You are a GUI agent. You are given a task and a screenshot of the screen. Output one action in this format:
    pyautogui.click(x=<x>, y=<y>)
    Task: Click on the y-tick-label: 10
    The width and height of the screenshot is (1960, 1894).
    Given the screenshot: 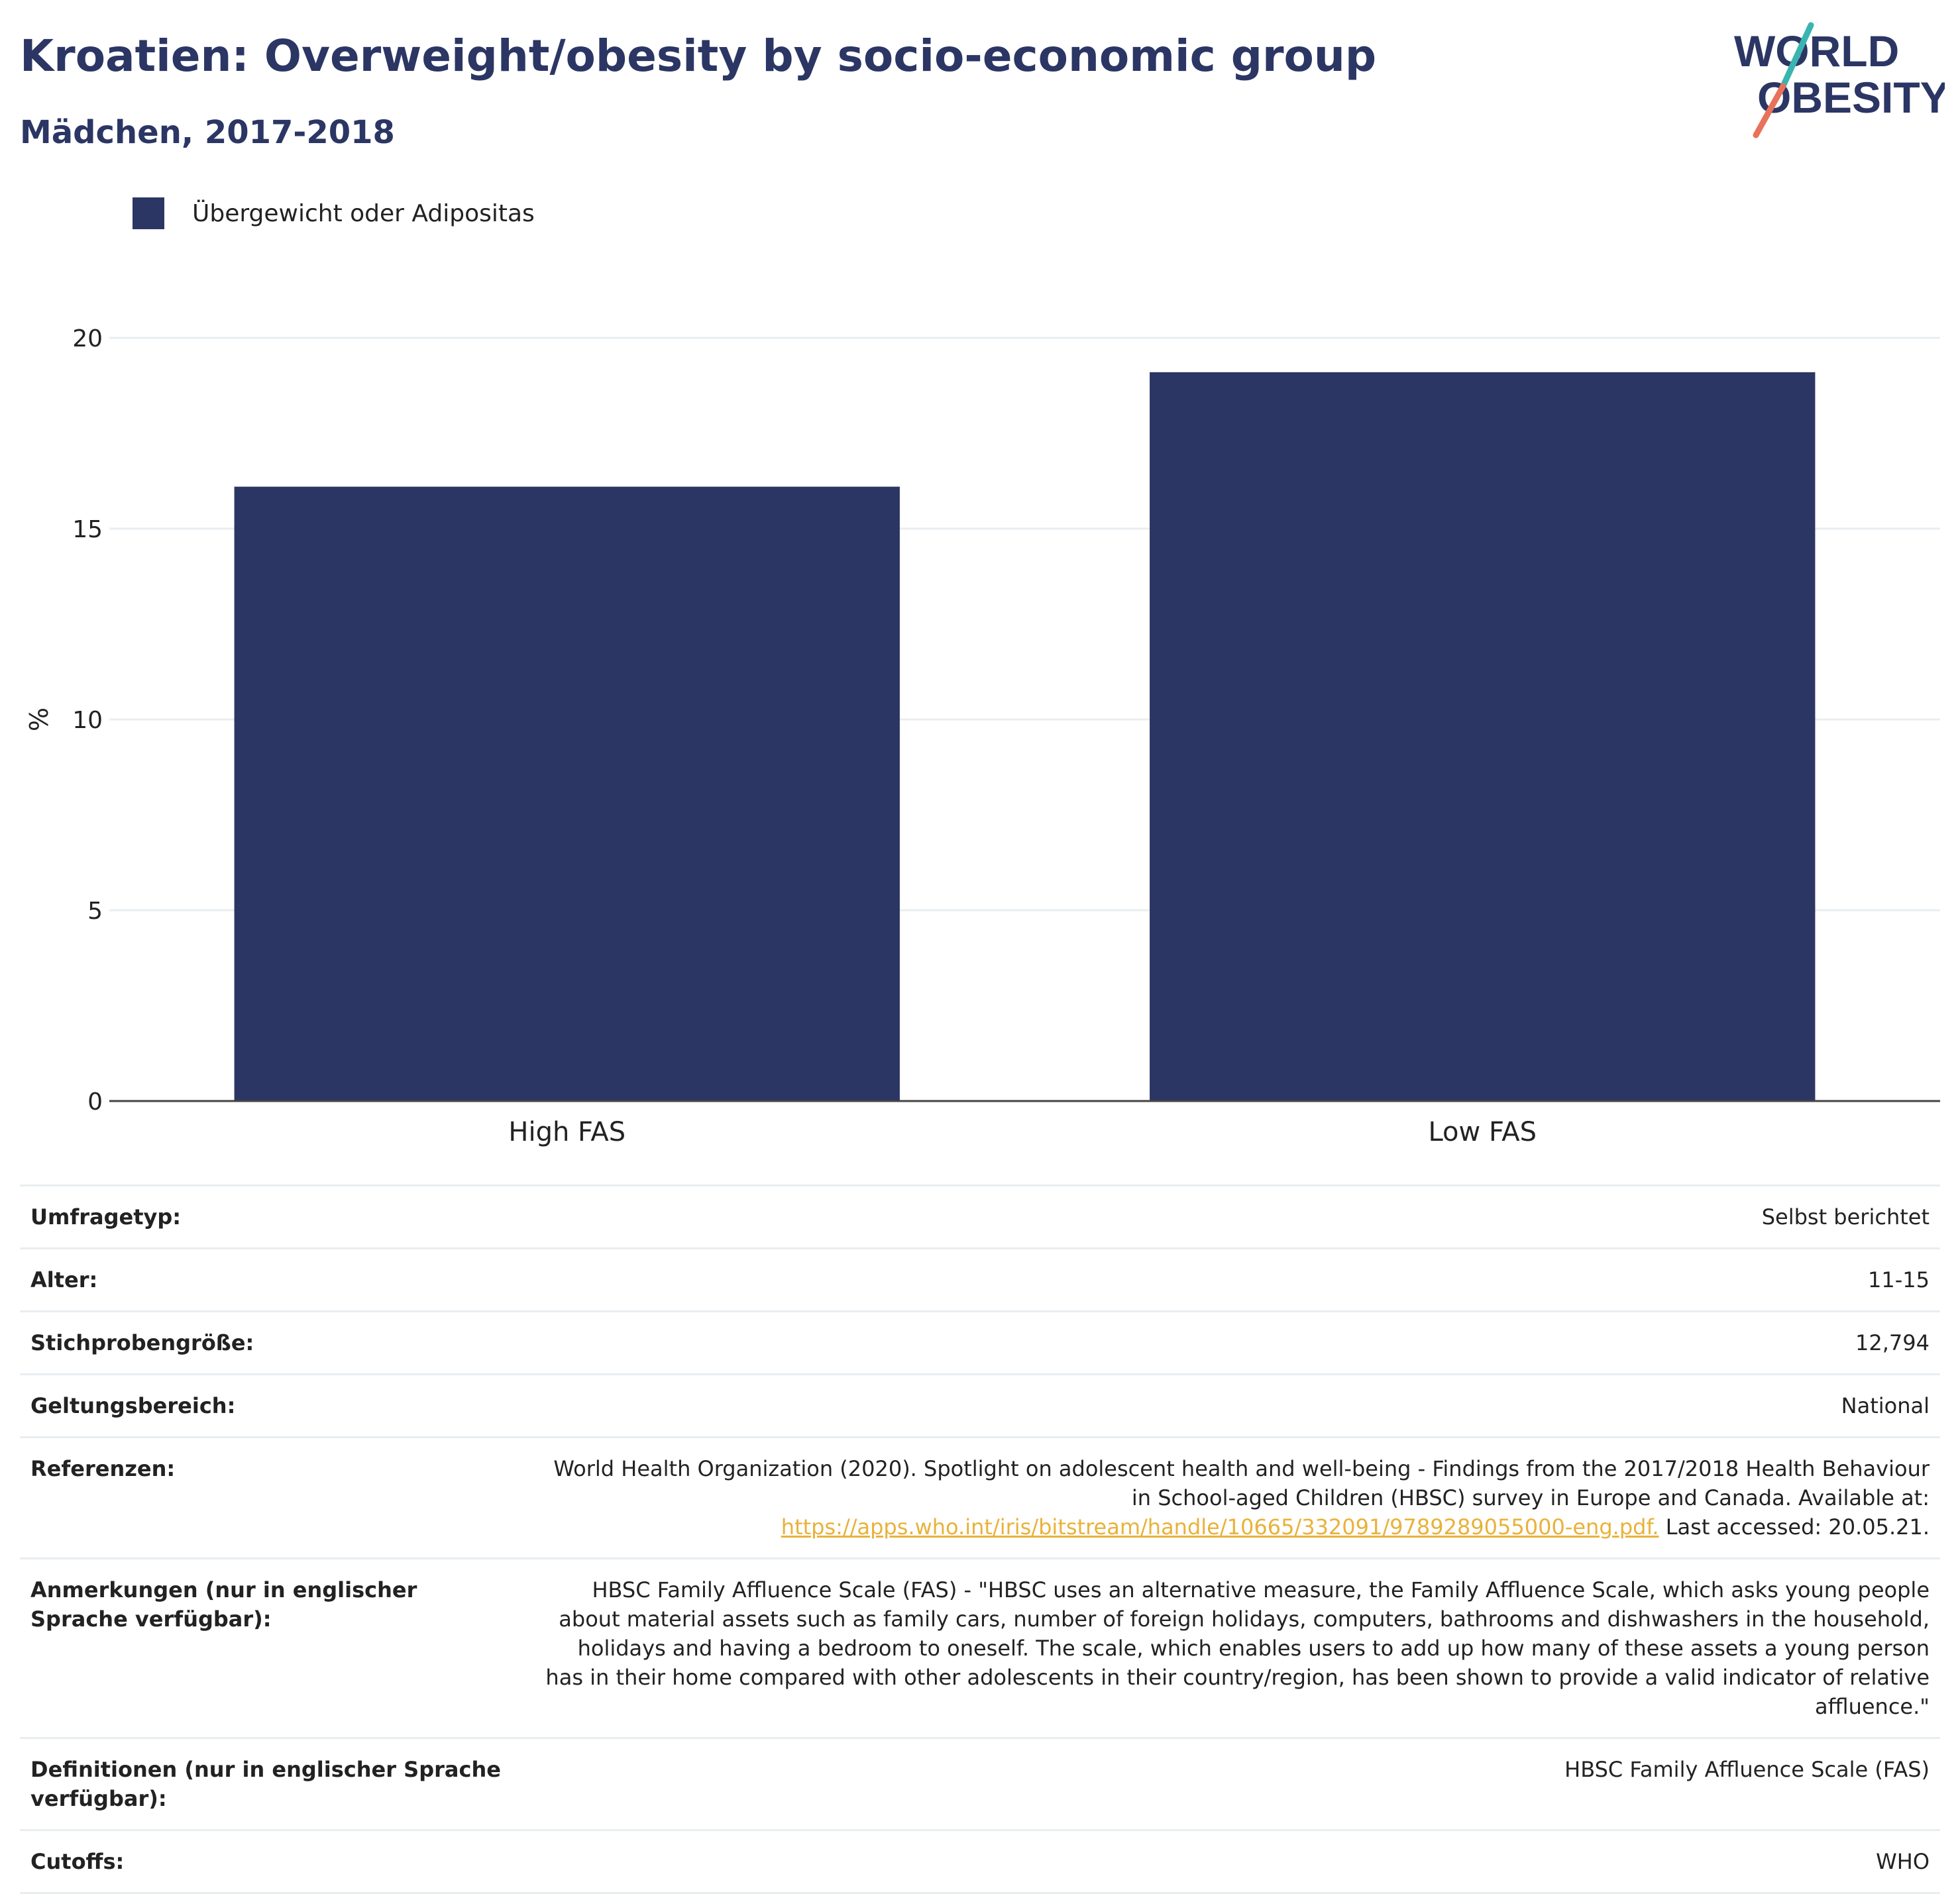 What is the action you would take?
    pyautogui.click(x=87, y=720)
    